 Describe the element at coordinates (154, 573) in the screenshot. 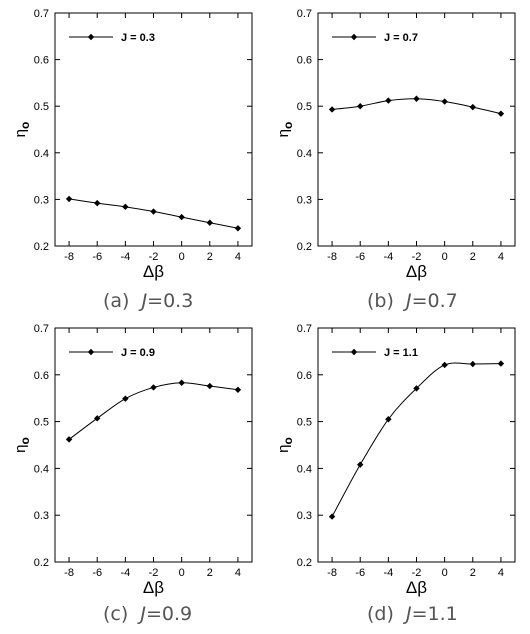

I see `x-tick-label-c-3: -2` at that location.